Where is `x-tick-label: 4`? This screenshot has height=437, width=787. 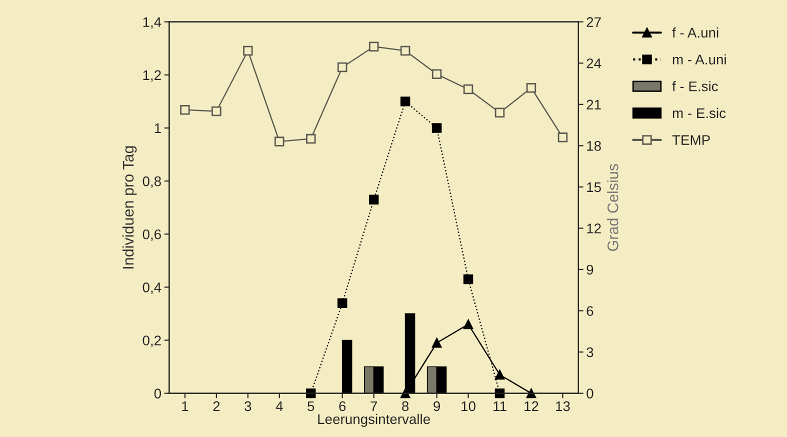
x-tick-label: 4 is located at coordinates (279, 406).